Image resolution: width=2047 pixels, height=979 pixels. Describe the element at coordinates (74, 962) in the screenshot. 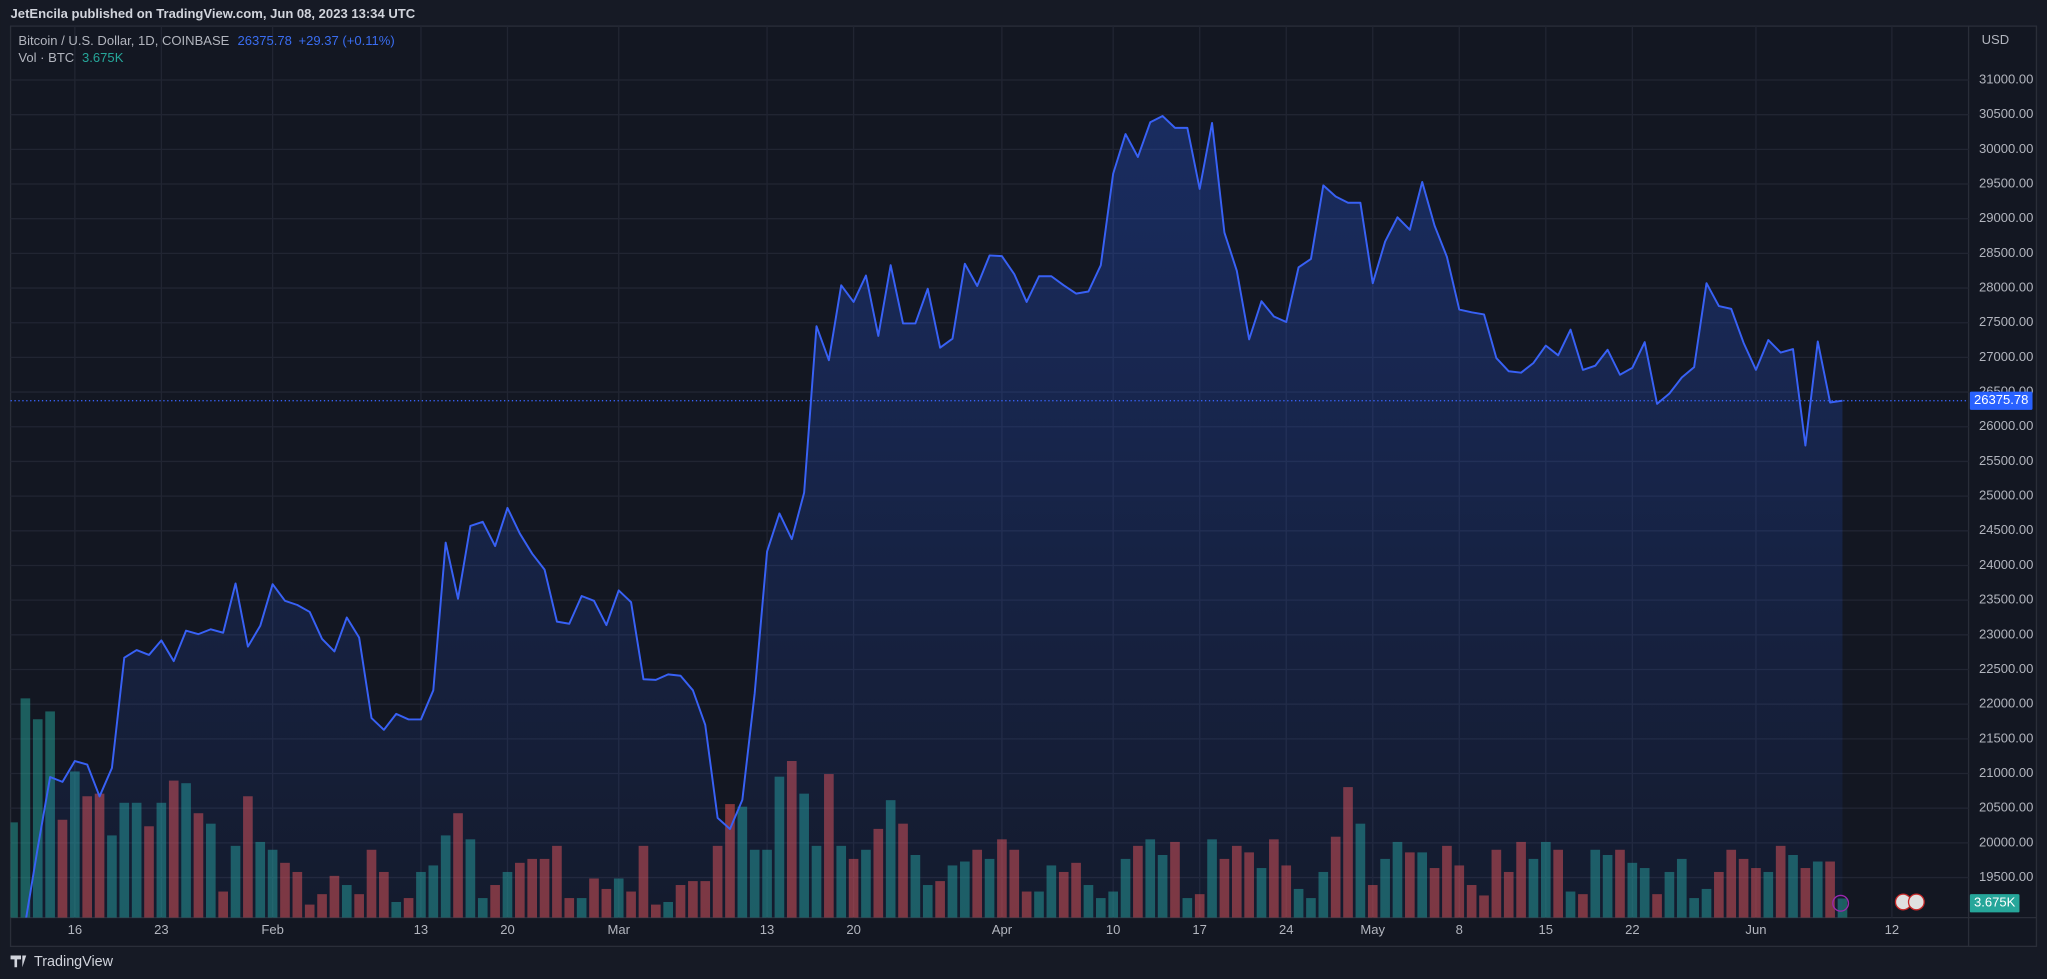

I see `brand: TradingView` at that location.